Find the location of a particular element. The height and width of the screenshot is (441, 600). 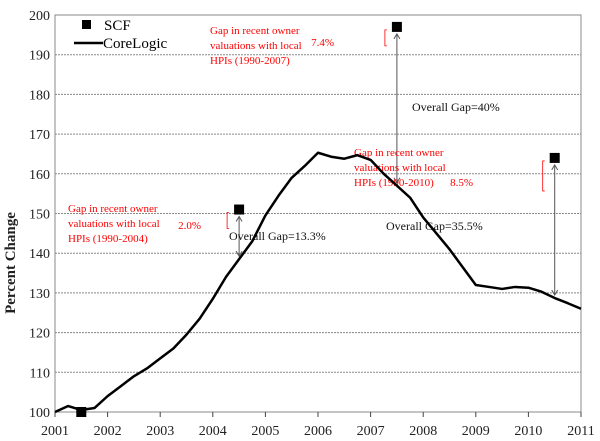

x-tick-label: 2006 is located at coordinates (318, 431).